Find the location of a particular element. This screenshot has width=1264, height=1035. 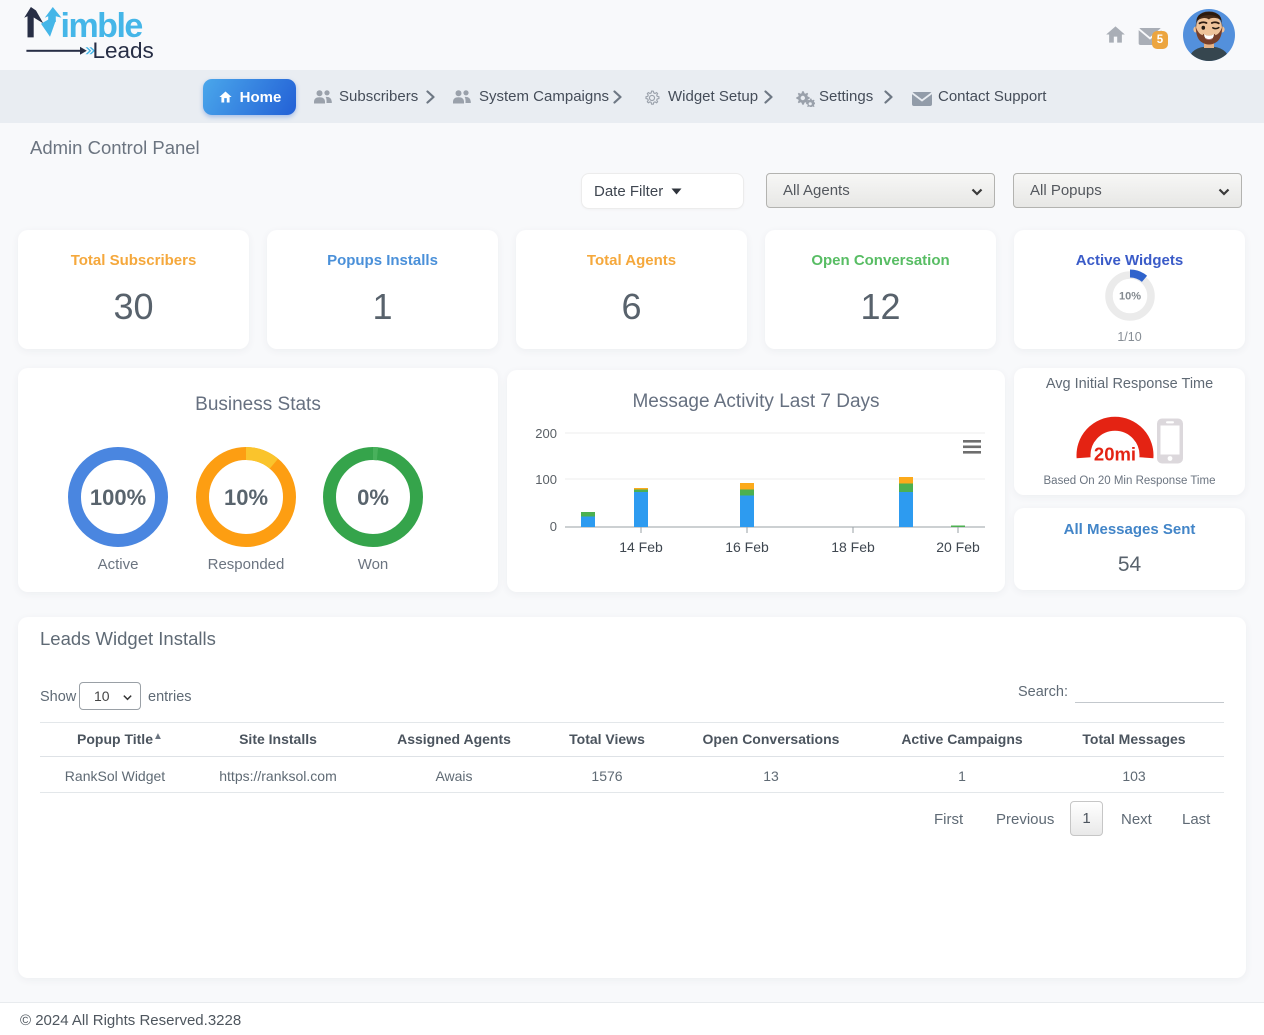

svg-text: imble is located at coordinates (102, 26).